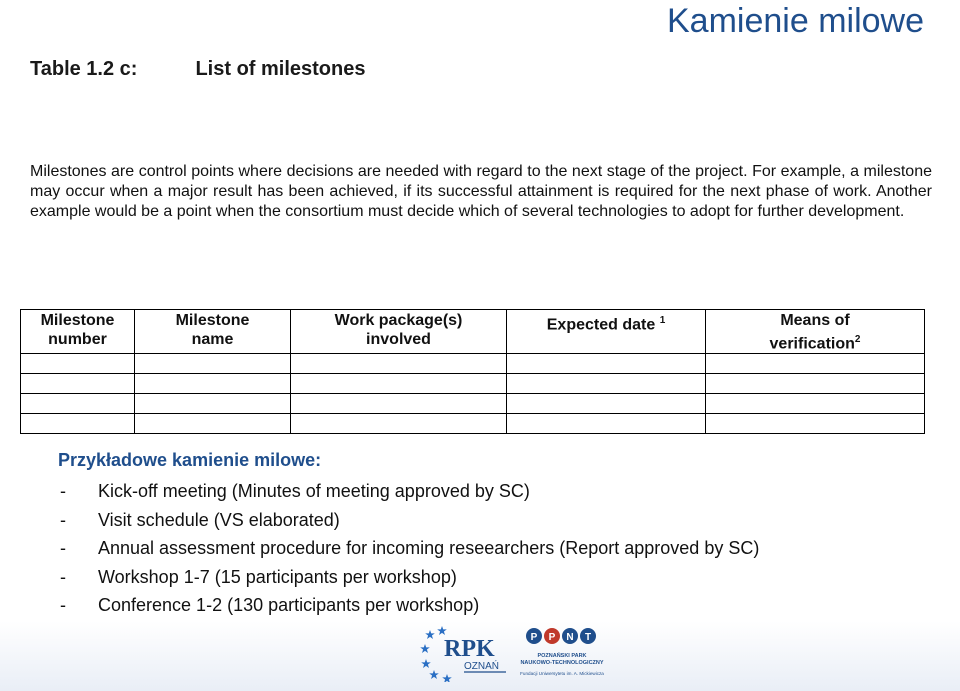 This screenshot has height=691, width=960. Describe the element at coordinates (561, 663) in the screenshot. I see `ppnt-line2: NAUKOWO-TECHNOLOGICZNY` at that location.